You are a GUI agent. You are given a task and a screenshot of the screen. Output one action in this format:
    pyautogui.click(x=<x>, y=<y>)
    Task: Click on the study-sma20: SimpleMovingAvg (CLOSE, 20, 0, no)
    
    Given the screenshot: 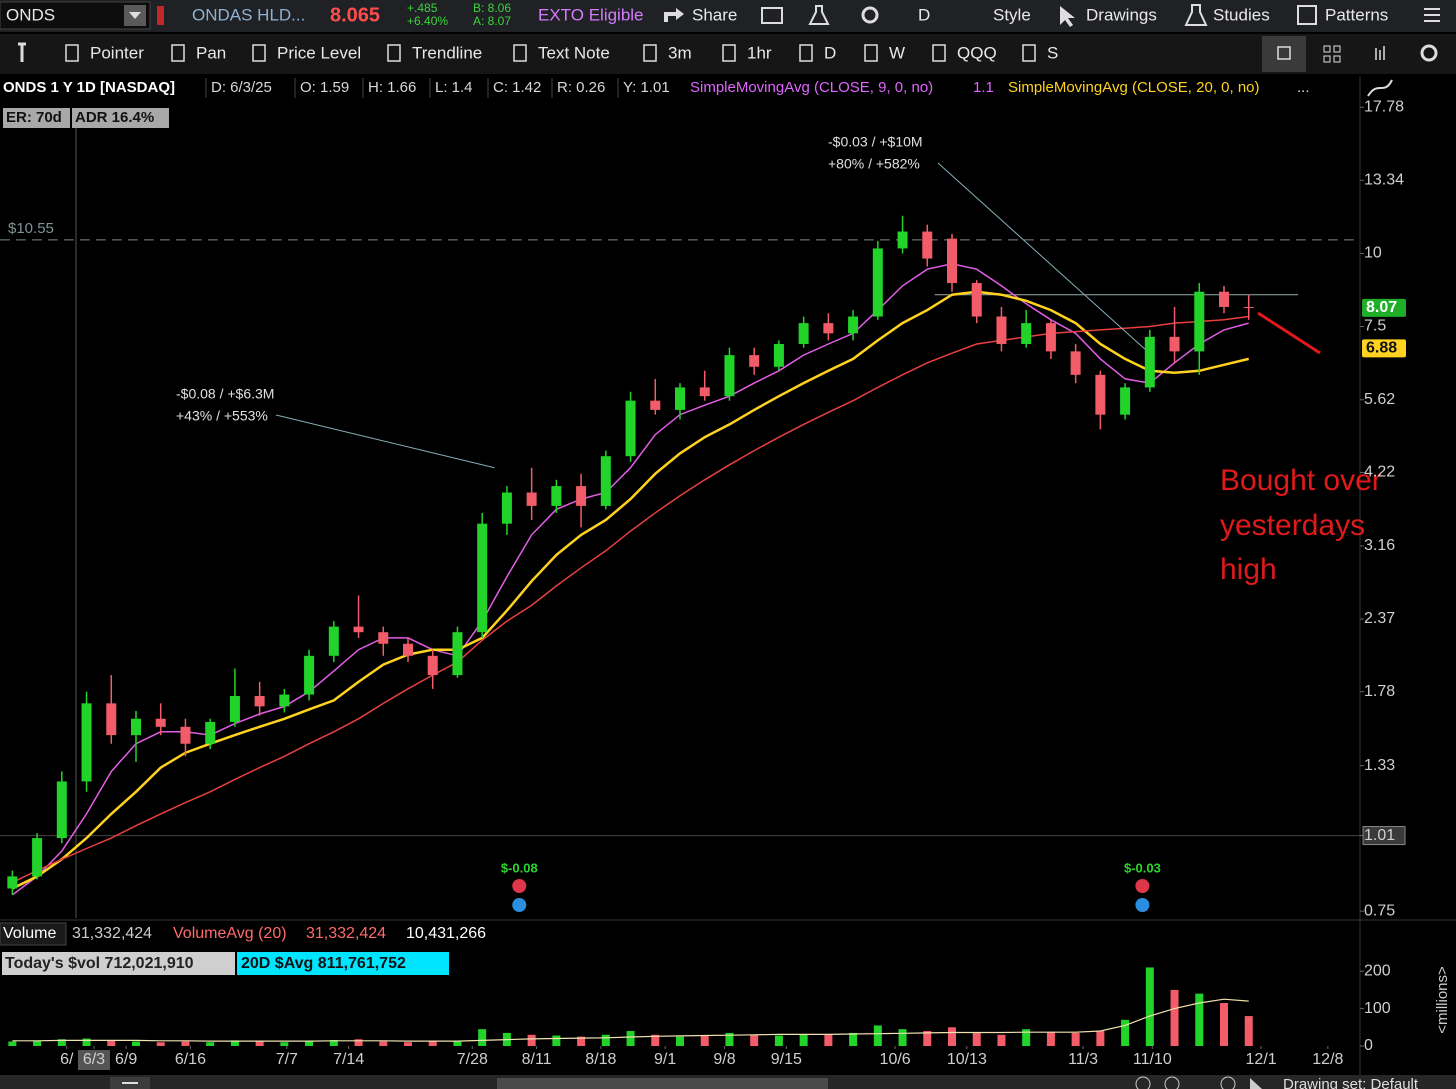 What is the action you would take?
    pyautogui.click(x=1134, y=87)
    